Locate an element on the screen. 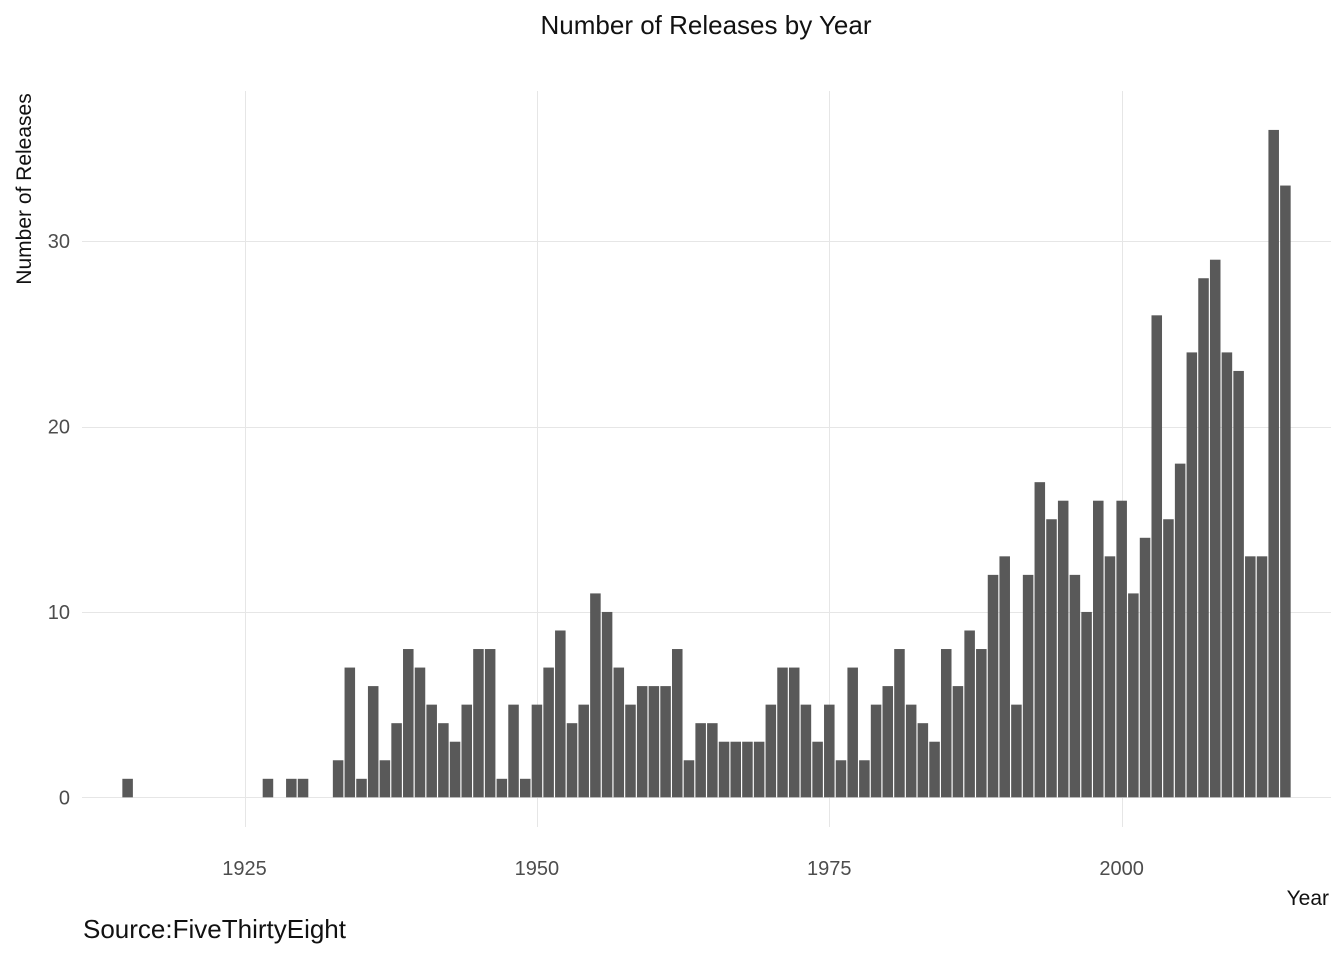 This screenshot has height=960, width=1344. bar-1999 is located at coordinates (1110, 677).